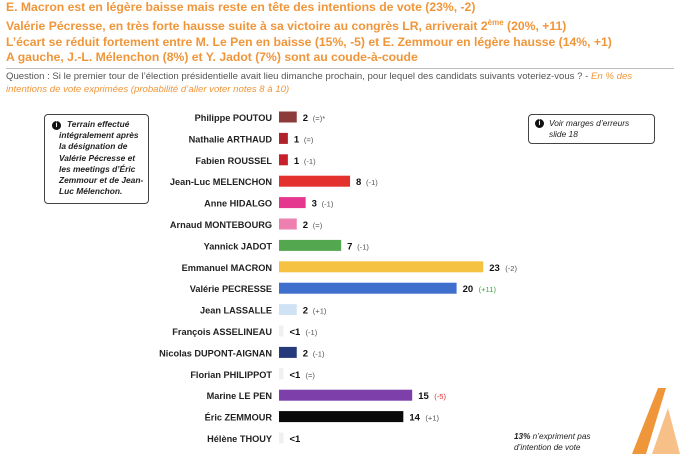 This screenshot has width=680, height=454. I want to click on bar-jean-luc-melenchon, so click(315, 181).